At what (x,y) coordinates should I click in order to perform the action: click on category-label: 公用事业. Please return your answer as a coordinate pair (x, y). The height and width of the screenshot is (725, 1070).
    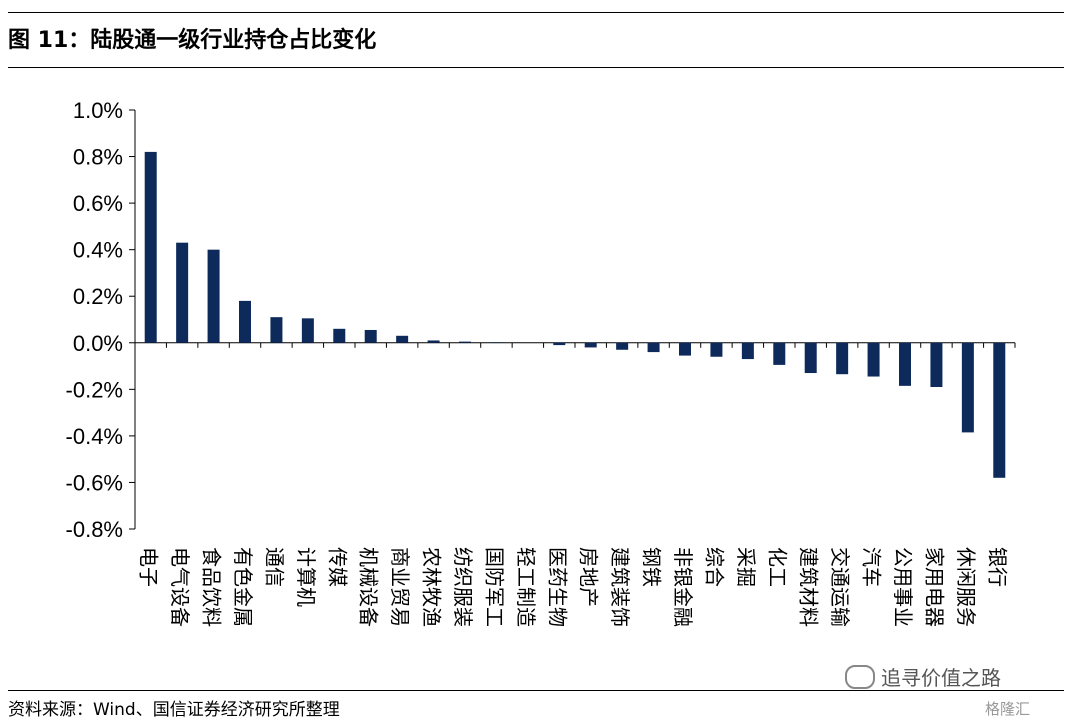
    Looking at the image, I should click on (903, 587).